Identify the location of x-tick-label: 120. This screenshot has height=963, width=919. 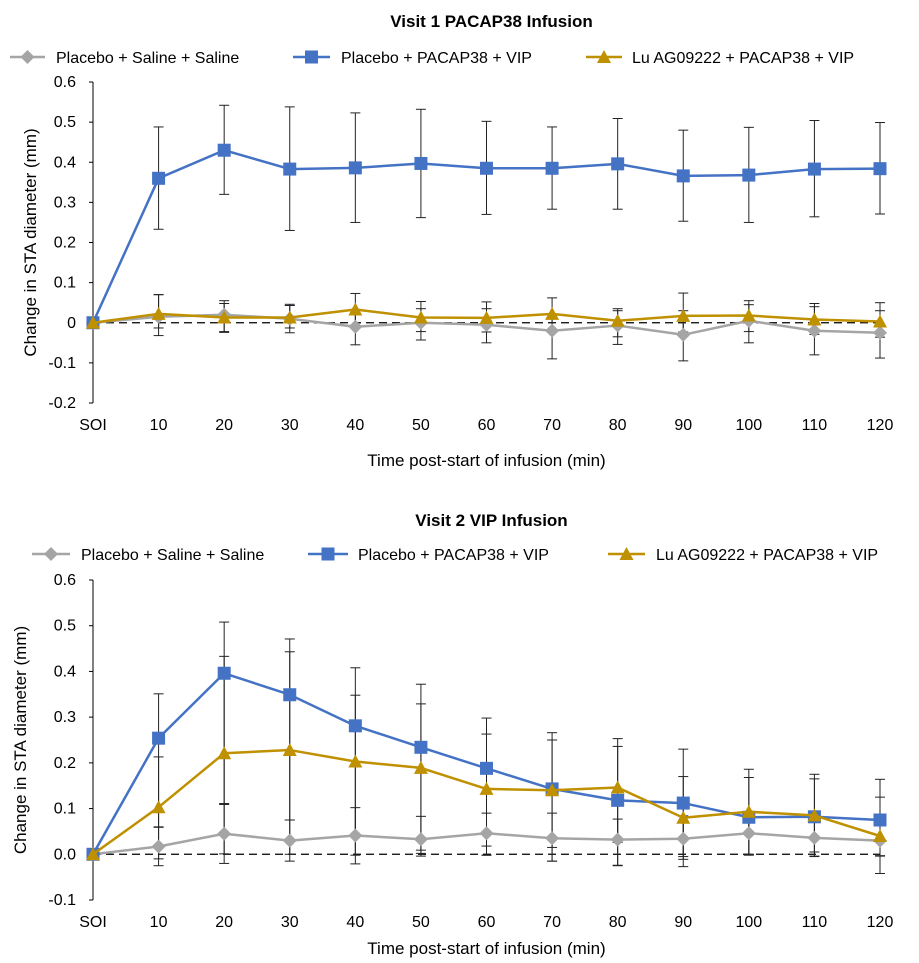
(880, 922).